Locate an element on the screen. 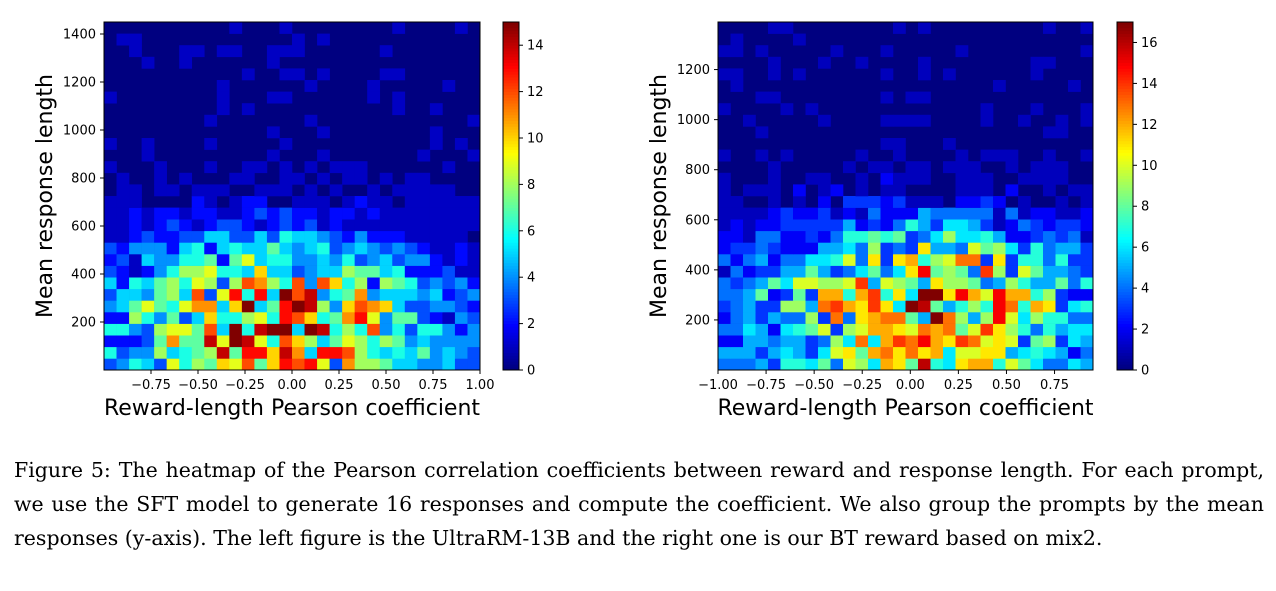  x-tick-label: 0.50 is located at coordinates (1006, 385).